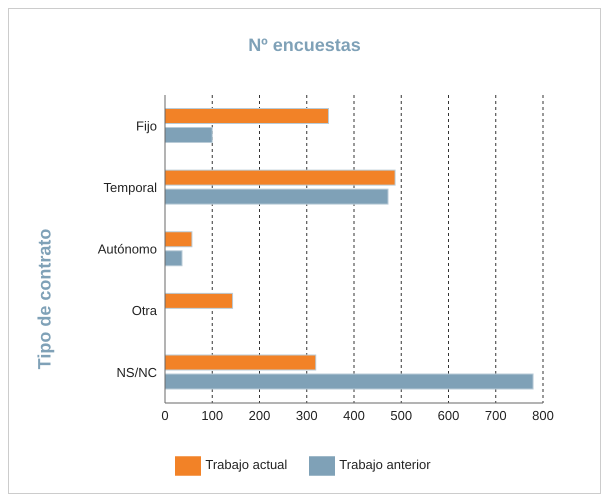 The image size is (609, 502). I want to click on x-tick-label: 200, so click(259, 416).